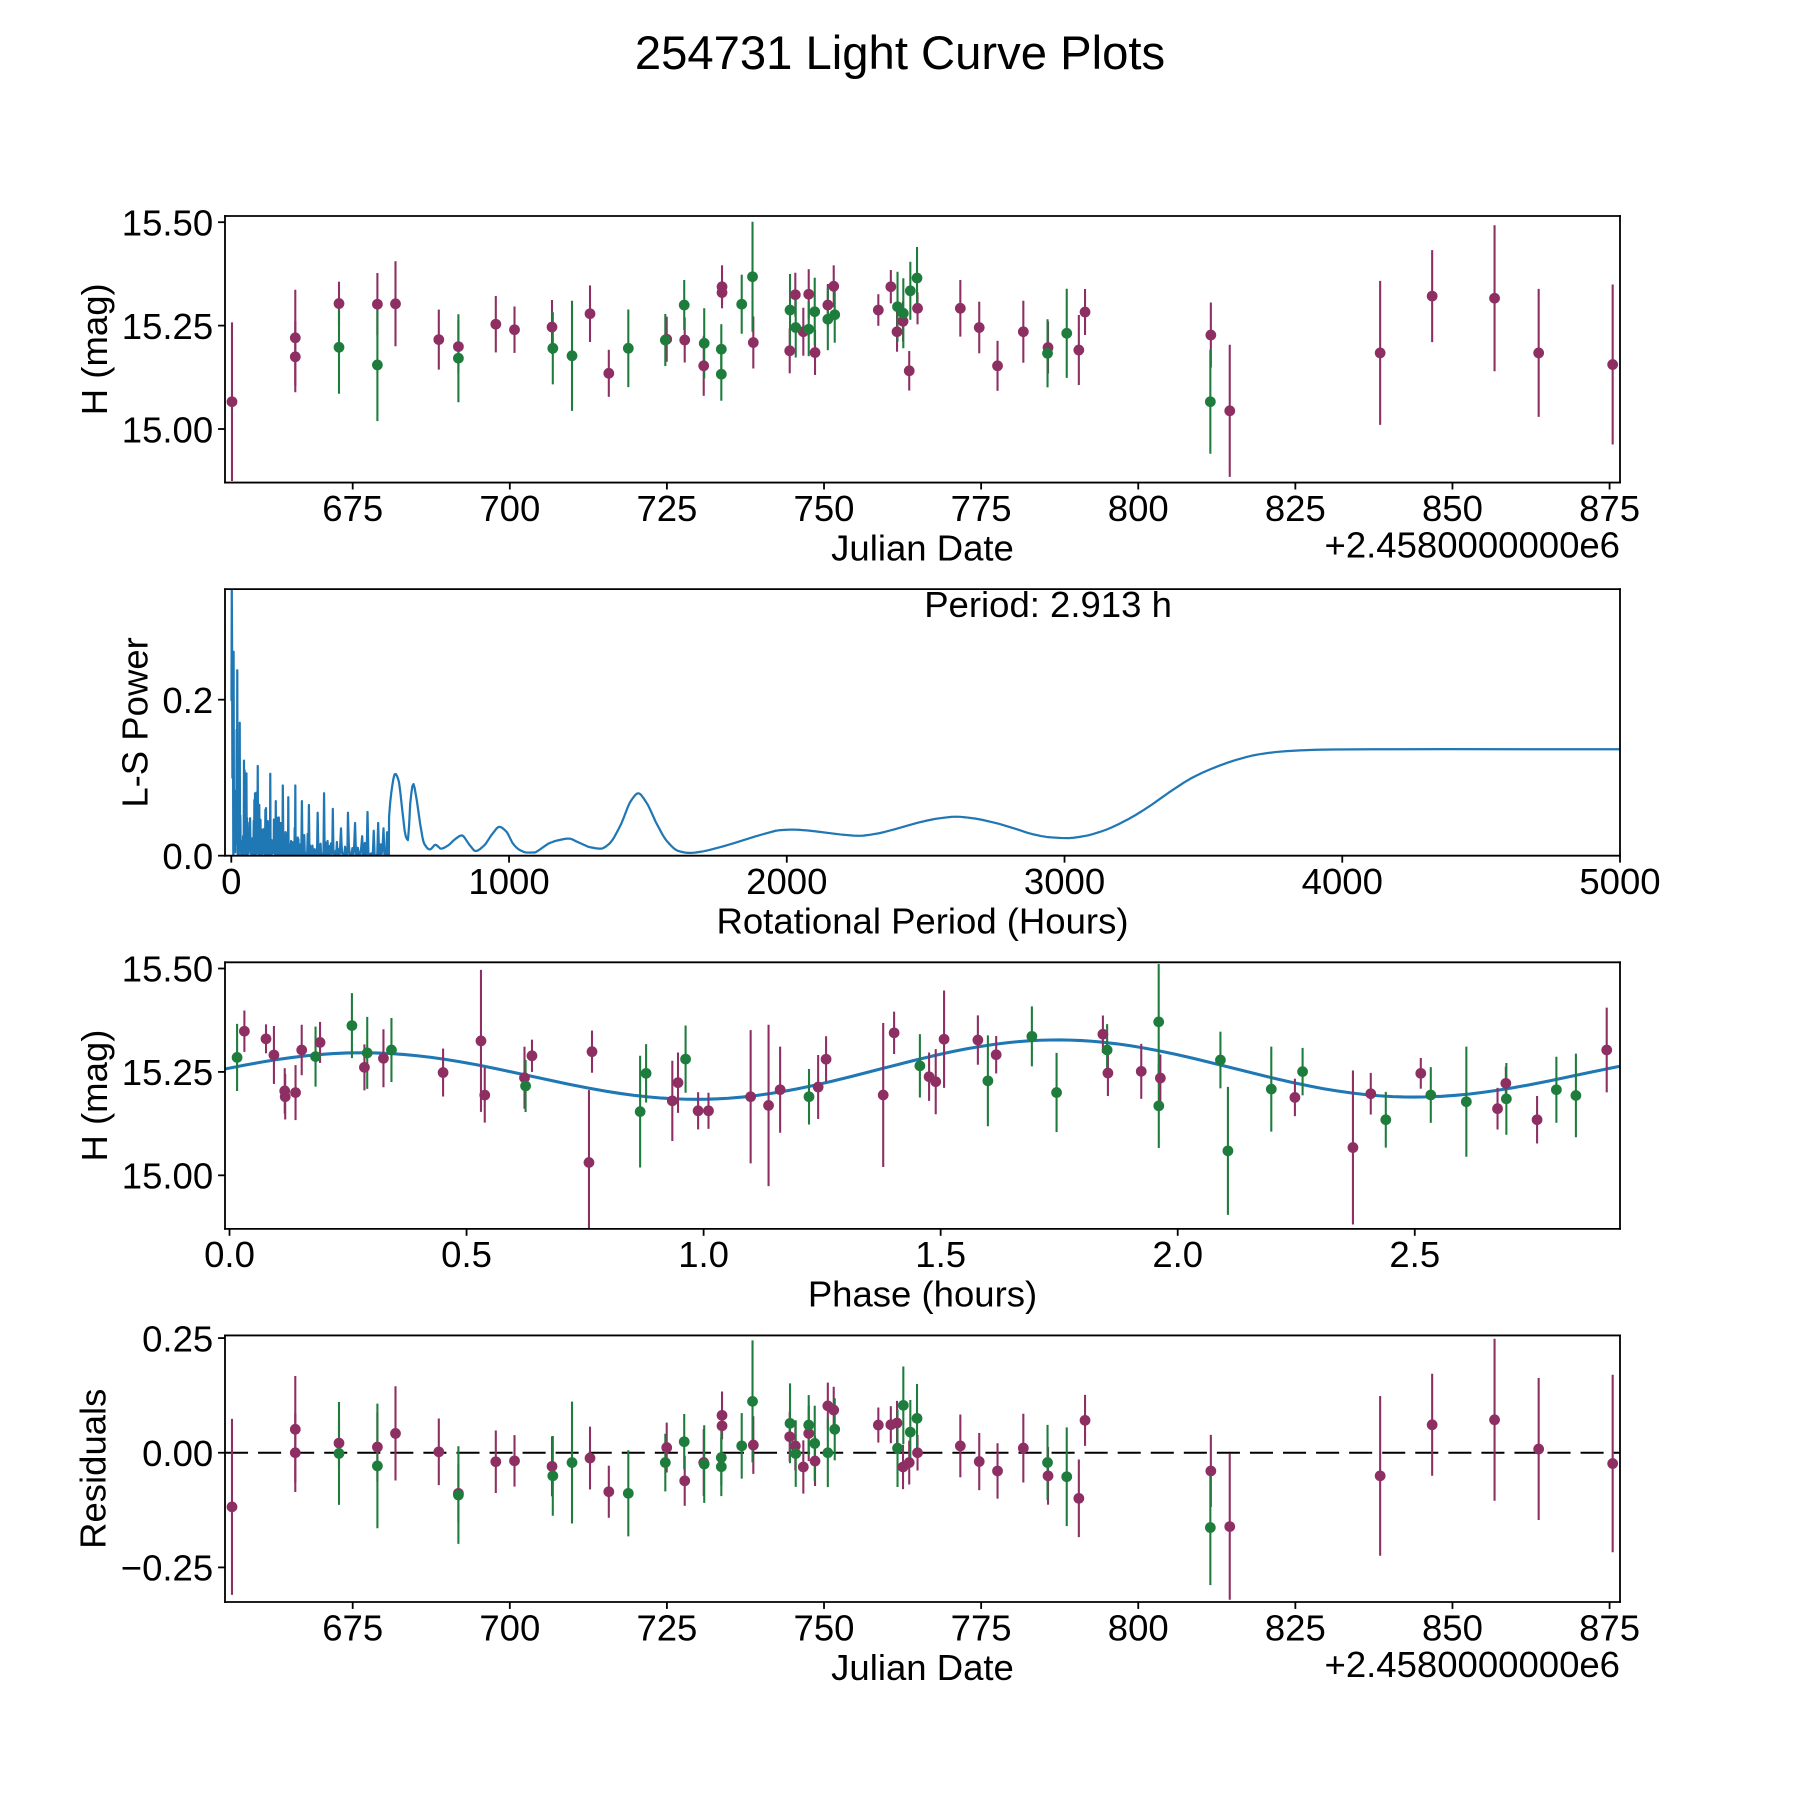 The image size is (1800, 1800). Describe the element at coordinates (92, 1469) in the screenshot. I see `svg-text: Residuals` at that location.